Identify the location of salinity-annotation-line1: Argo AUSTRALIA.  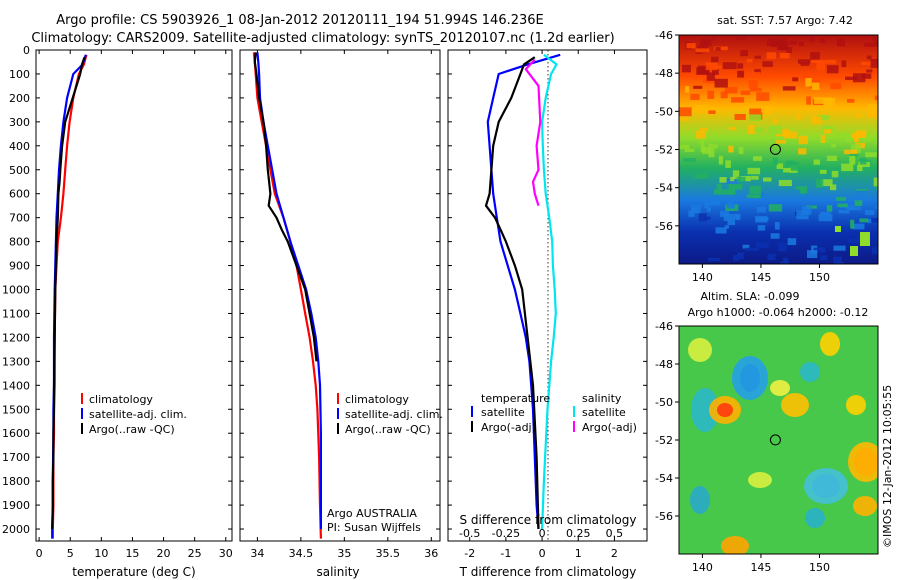
(372, 513).